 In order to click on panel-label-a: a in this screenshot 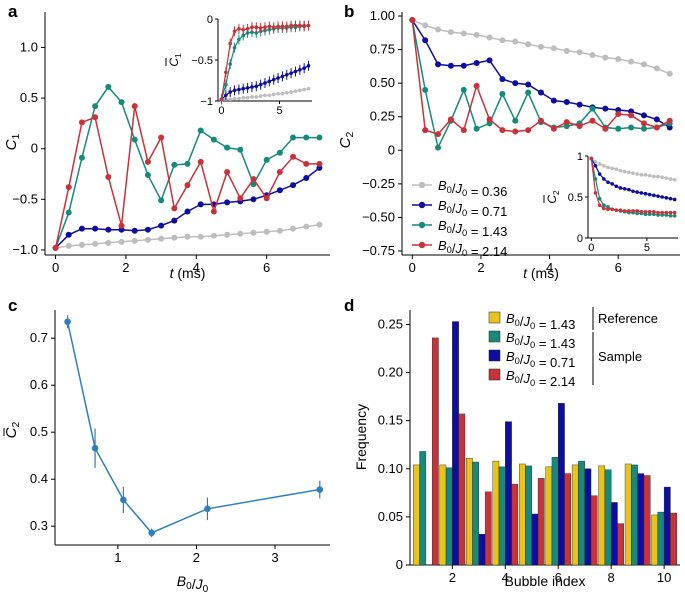, I will do `click(13, 11)`.